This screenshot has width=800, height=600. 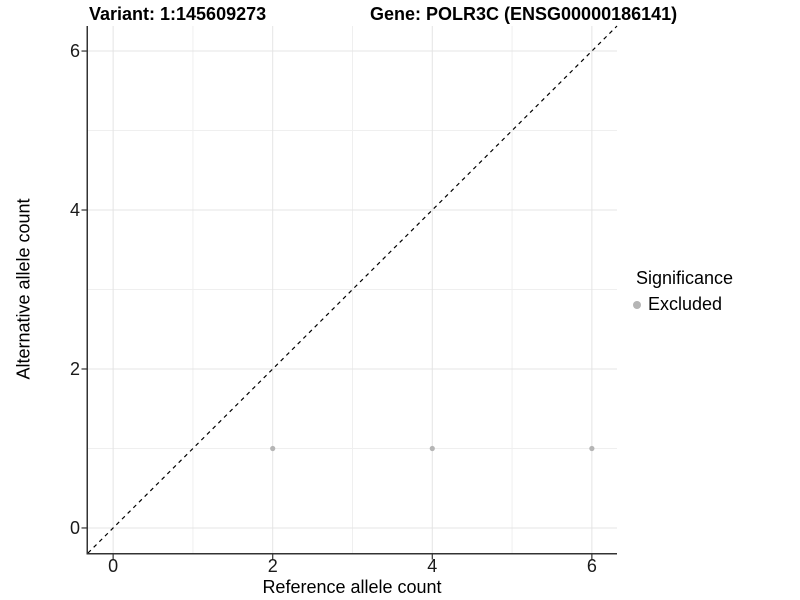 I want to click on legend: Significance Excluded, so click(x=683, y=291).